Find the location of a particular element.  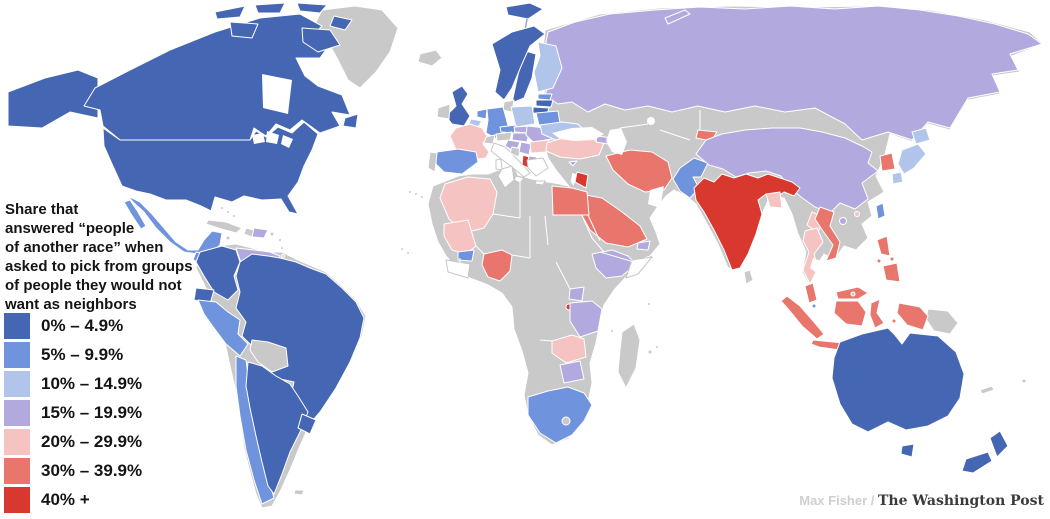

region-ghana-ivory-coast is located at coordinates (458, 269).